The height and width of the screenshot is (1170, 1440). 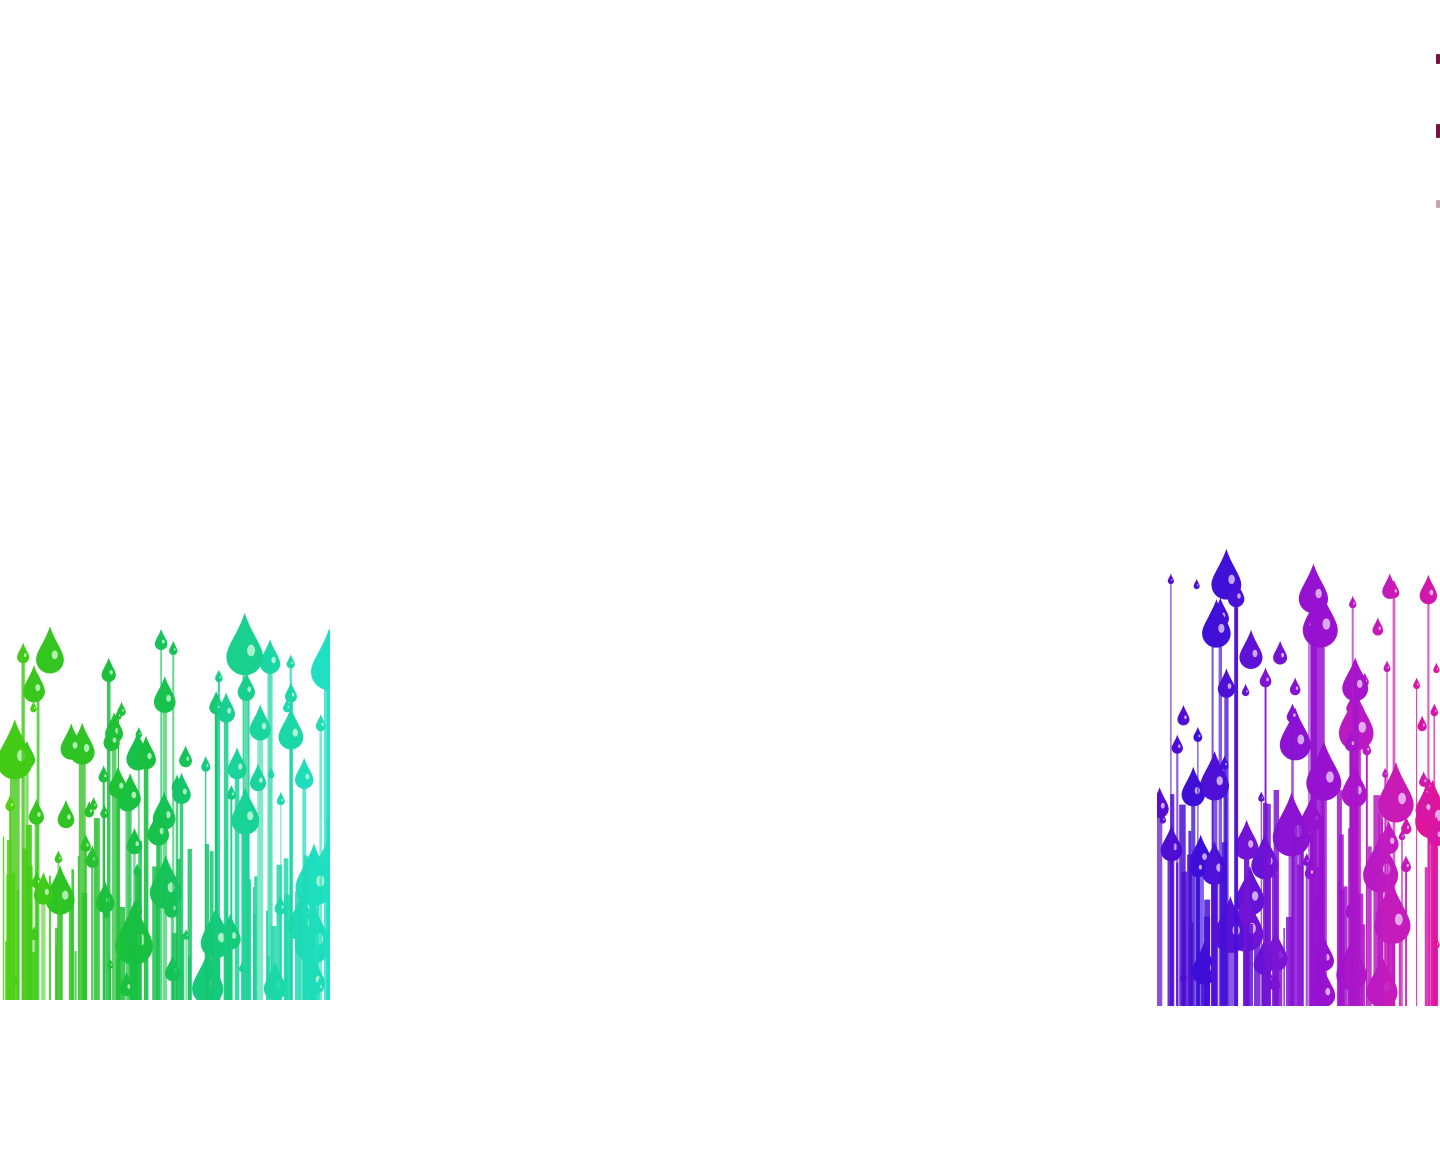 I want to click on purple-paint-drips-image, so click(x=1298, y=763).